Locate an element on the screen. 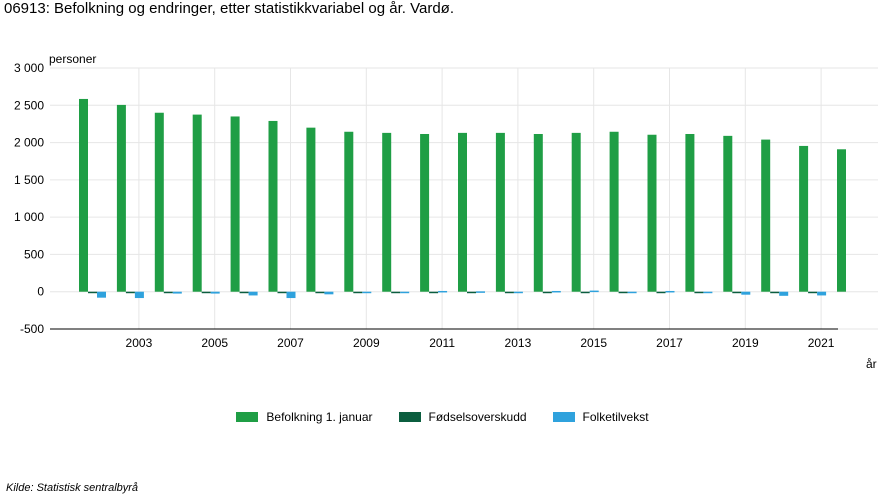 The image size is (885, 500). y-tick-label: -500 is located at coordinates (32, 329).